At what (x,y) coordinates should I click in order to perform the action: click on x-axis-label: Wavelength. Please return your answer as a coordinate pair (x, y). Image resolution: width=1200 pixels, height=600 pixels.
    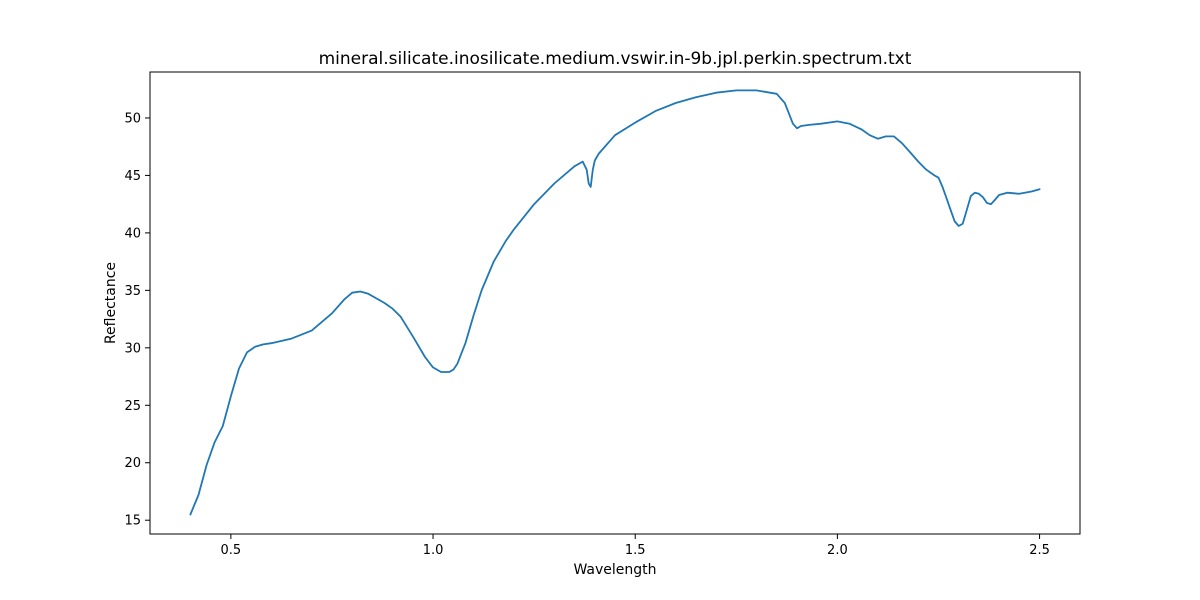
    Looking at the image, I should click on (614, 570).